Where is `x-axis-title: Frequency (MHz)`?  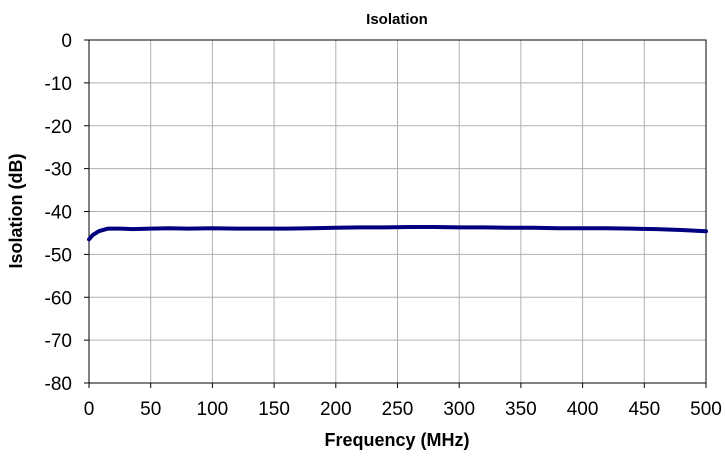
x-axis-title: Frequency (MHz) is located at coordinates (396, 440).